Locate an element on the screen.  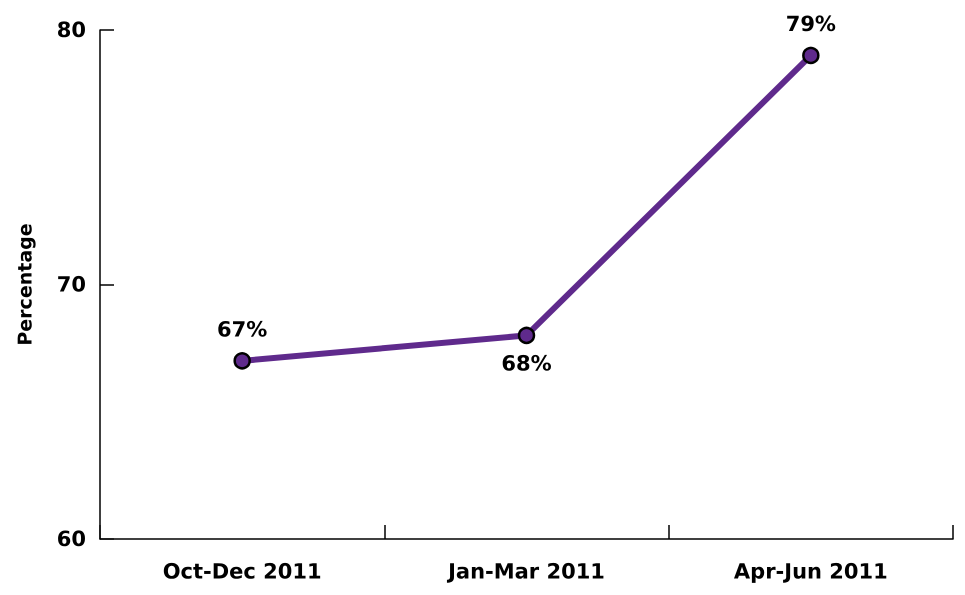
data-label: 79% is located at coordinates (811, 24).